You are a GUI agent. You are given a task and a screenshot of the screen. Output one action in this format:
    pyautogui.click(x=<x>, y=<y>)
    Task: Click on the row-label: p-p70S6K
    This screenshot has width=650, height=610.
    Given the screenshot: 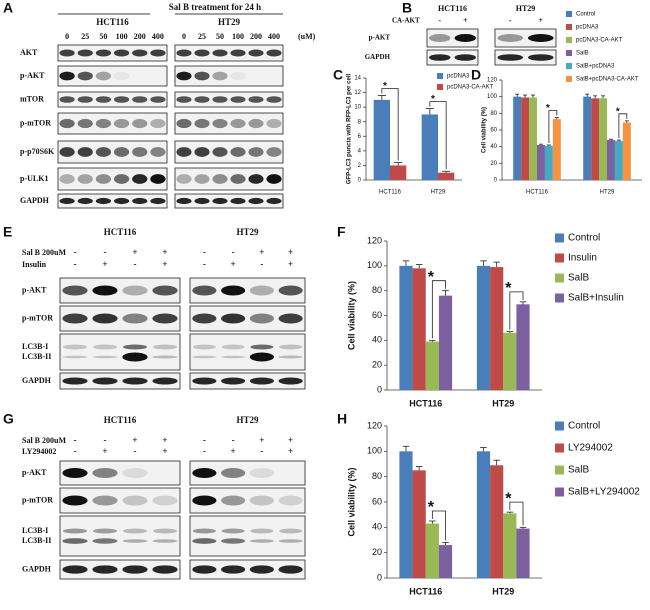 What is the action you would take?
    pyautogui.click(x=37, y=151)
    